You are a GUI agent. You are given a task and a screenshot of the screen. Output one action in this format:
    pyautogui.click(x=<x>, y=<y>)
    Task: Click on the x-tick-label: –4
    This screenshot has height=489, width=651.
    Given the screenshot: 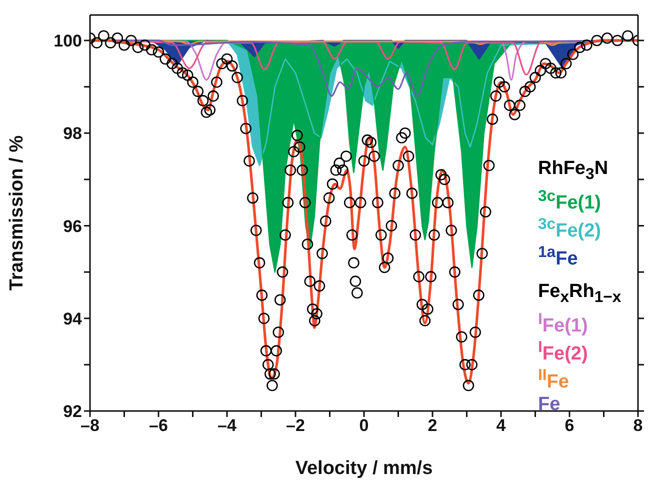 What is the action you would take?
    pyautogui.click(x=227, y=426)
    